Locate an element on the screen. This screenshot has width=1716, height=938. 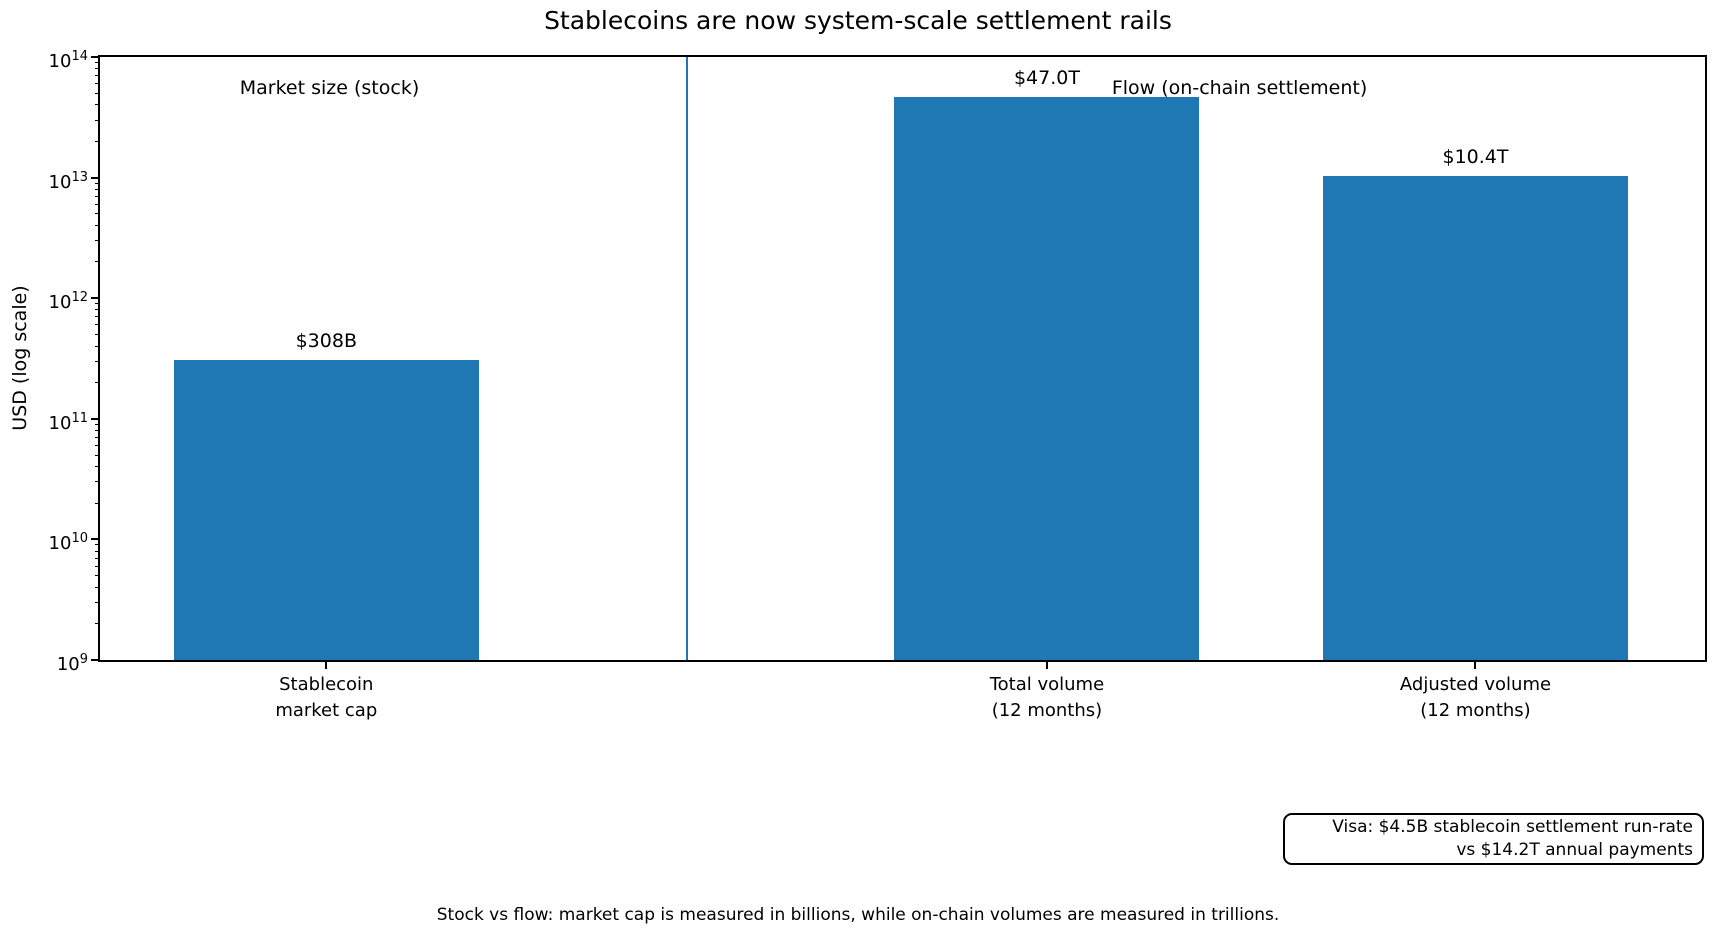
x-tick-label: Adjusted volume (12 months) is located at coordinates (1475, 697).